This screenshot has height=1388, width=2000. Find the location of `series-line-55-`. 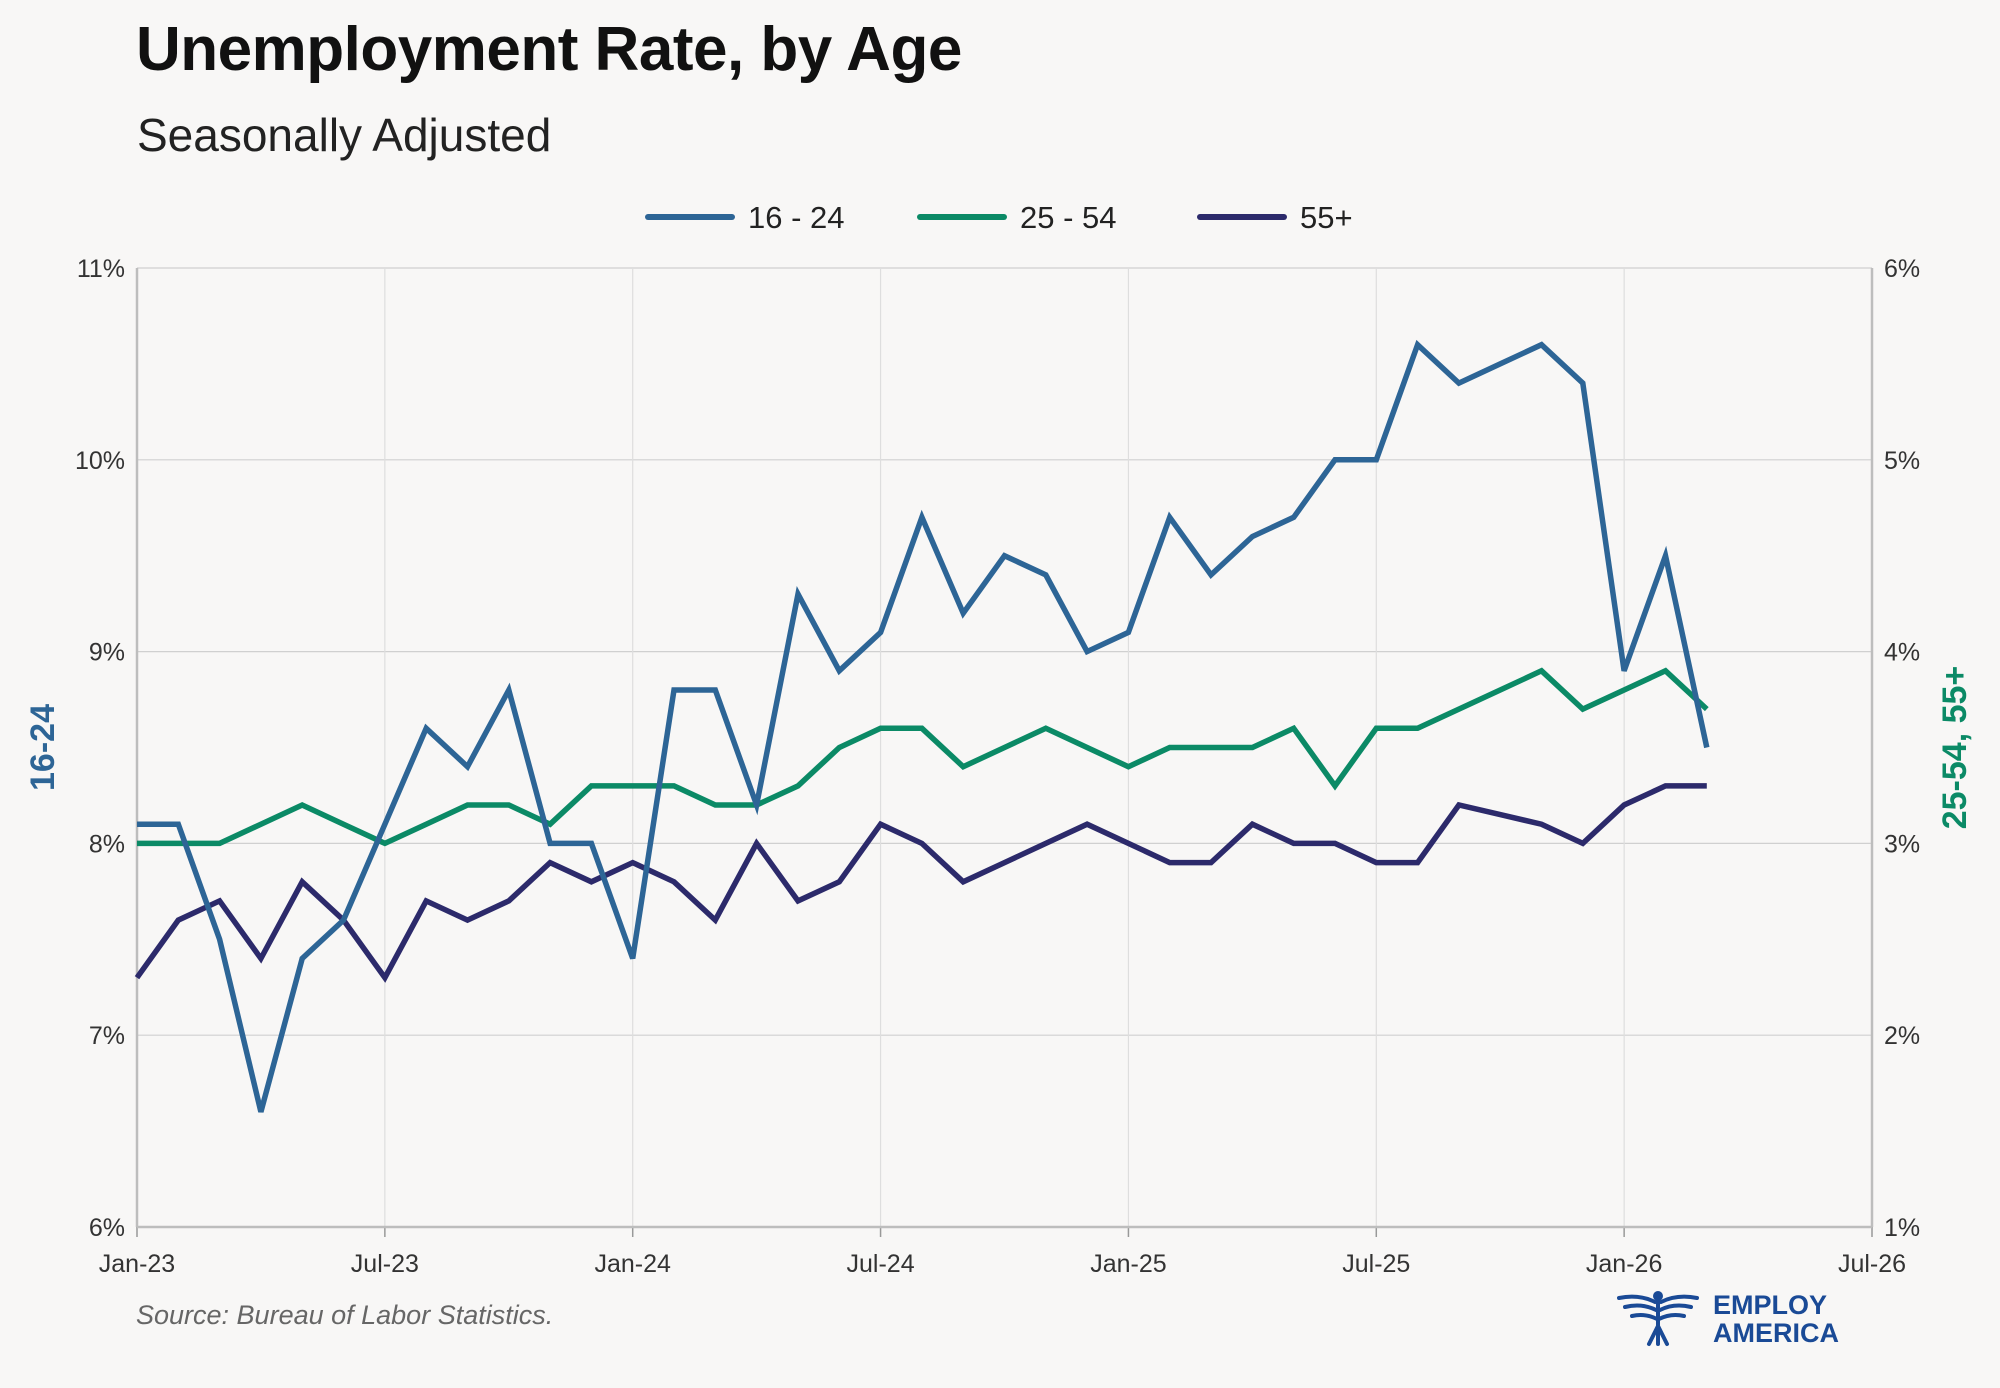

series-line-55- is located at coordinates (920, 883).